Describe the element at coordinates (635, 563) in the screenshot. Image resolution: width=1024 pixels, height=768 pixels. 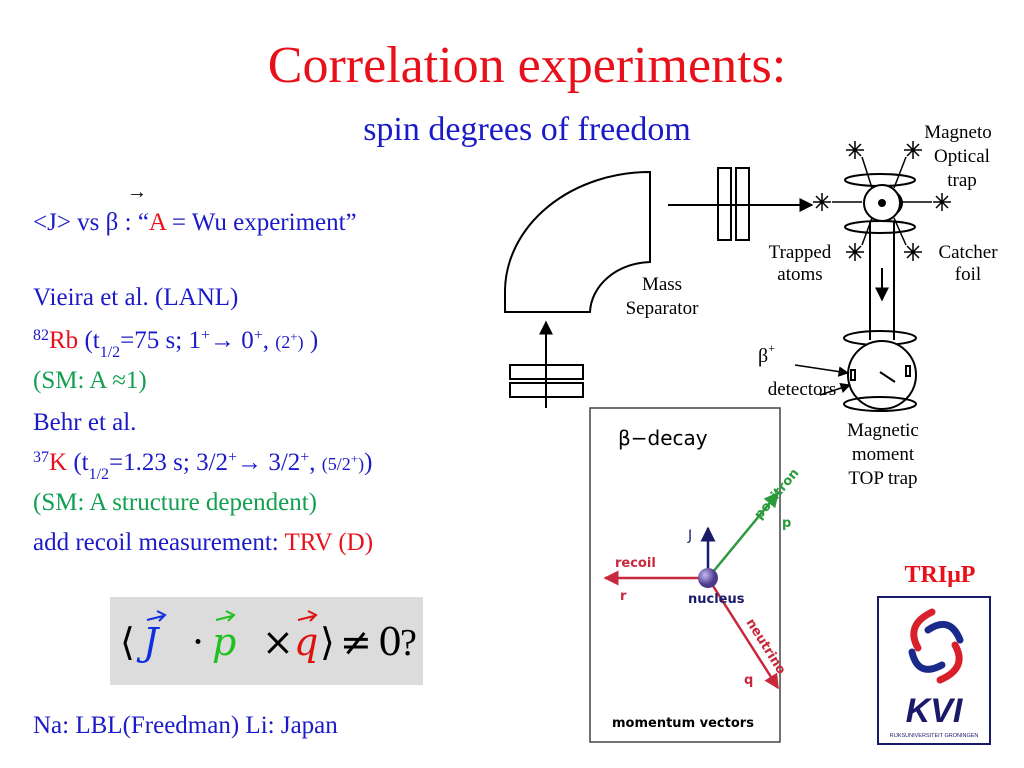
I see `recoil-label: recoil` at that location.